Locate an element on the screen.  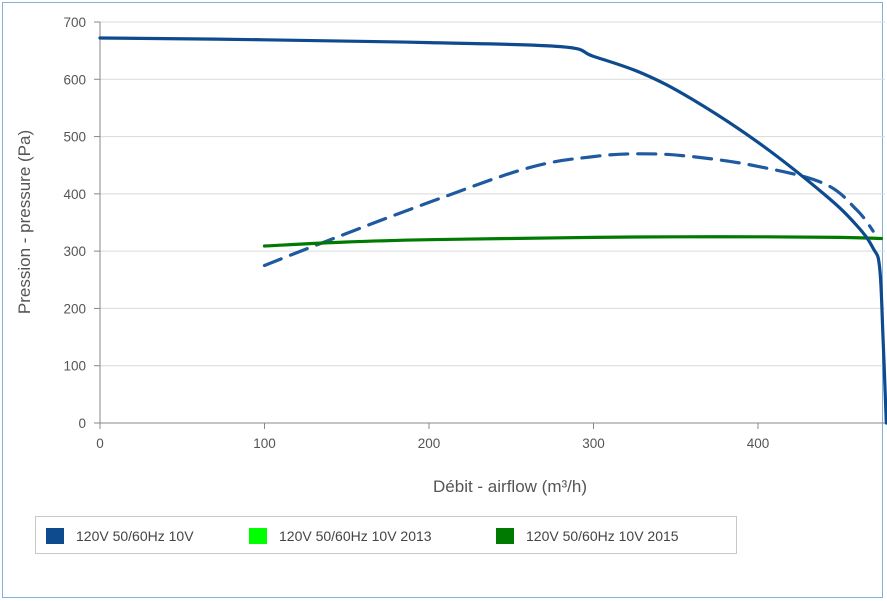
legend-item-10v-2013: 120V 50/60Hz 10V 2013 is located at coordinates (340, 536).